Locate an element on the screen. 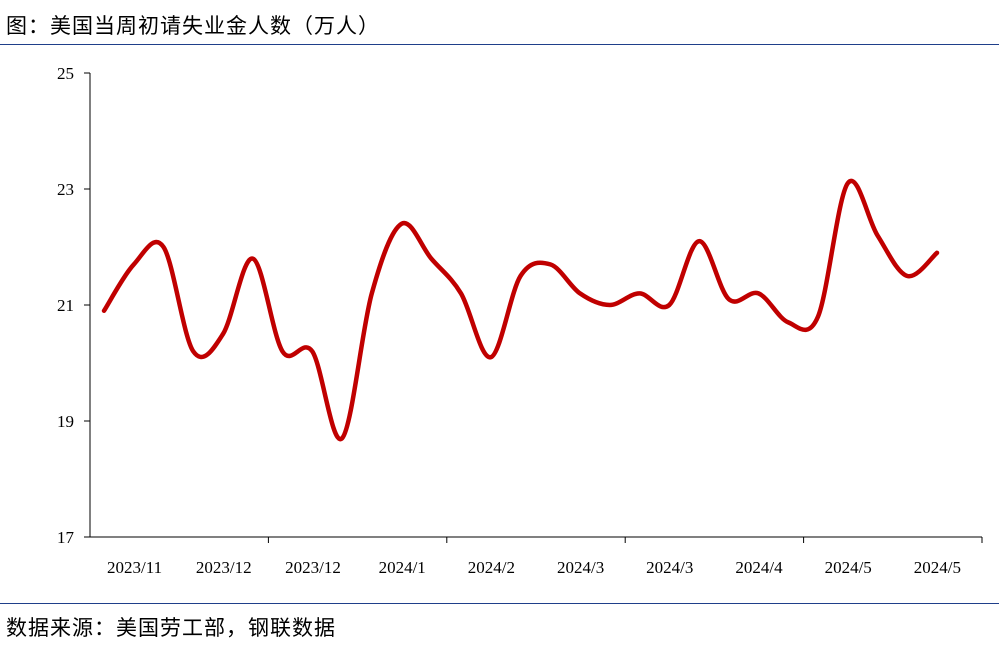  x-tick-label: 2023/11 is located at coordinates (134, 567).